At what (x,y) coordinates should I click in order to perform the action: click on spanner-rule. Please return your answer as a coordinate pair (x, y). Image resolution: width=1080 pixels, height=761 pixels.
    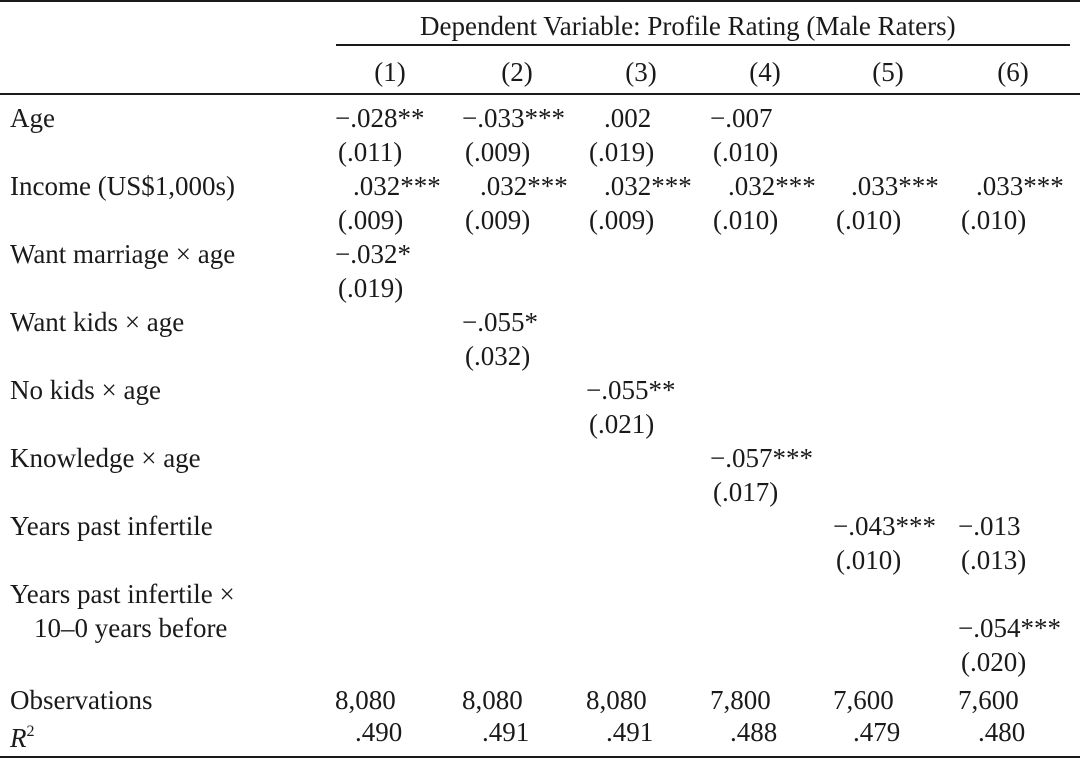
    Looking at the image, I should click on (703, 45).